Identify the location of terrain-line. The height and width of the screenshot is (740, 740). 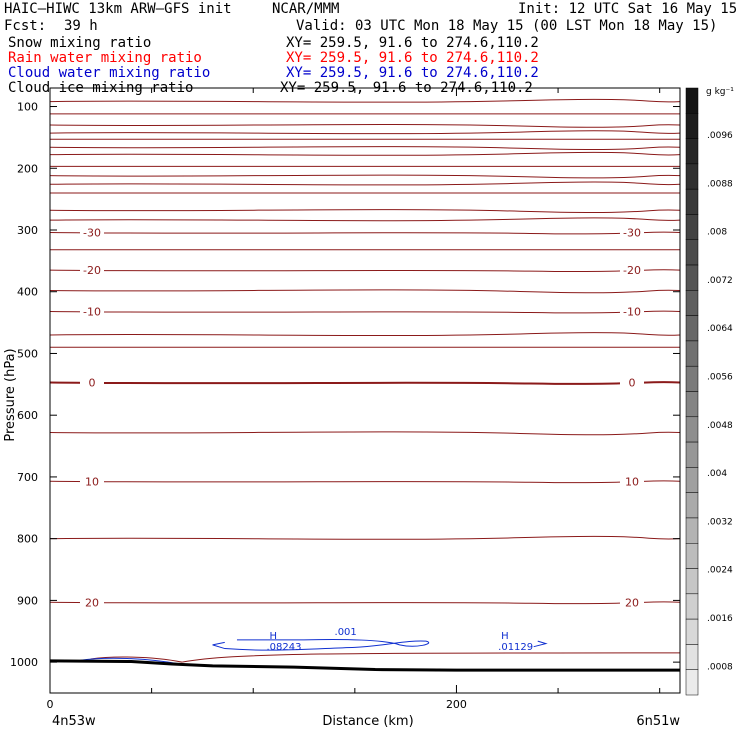
(364, 665).